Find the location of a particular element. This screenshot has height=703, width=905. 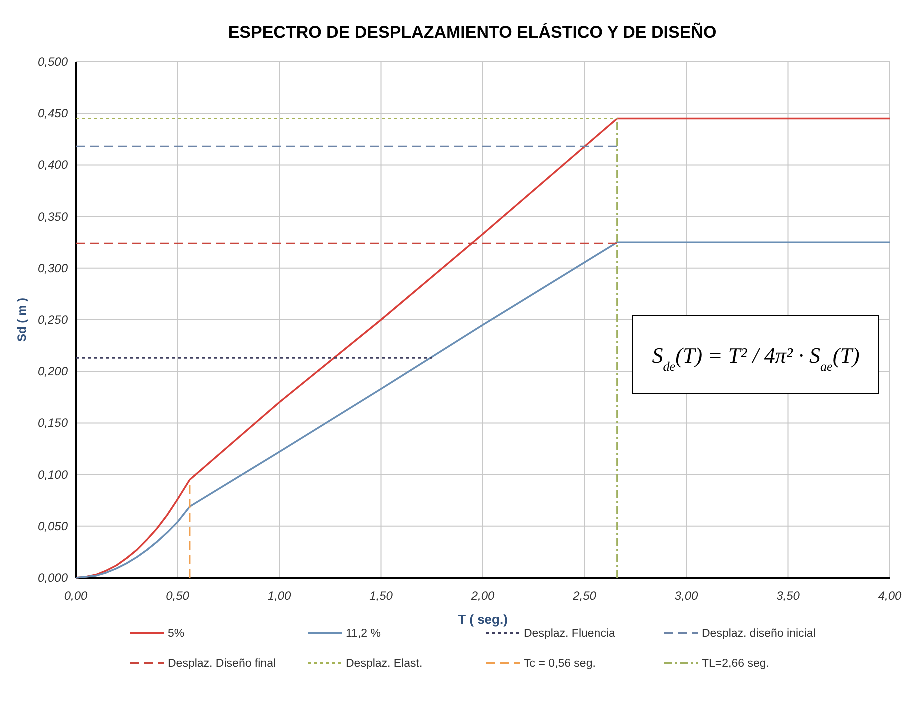

y-tick-label: 0,500 is located at coordinates (53, 62).